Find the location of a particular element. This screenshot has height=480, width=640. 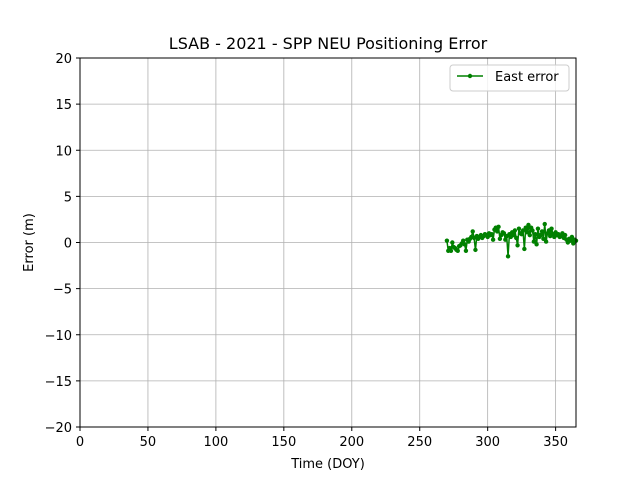

y-tick-label: 5 is located at coordinates (68, 197).